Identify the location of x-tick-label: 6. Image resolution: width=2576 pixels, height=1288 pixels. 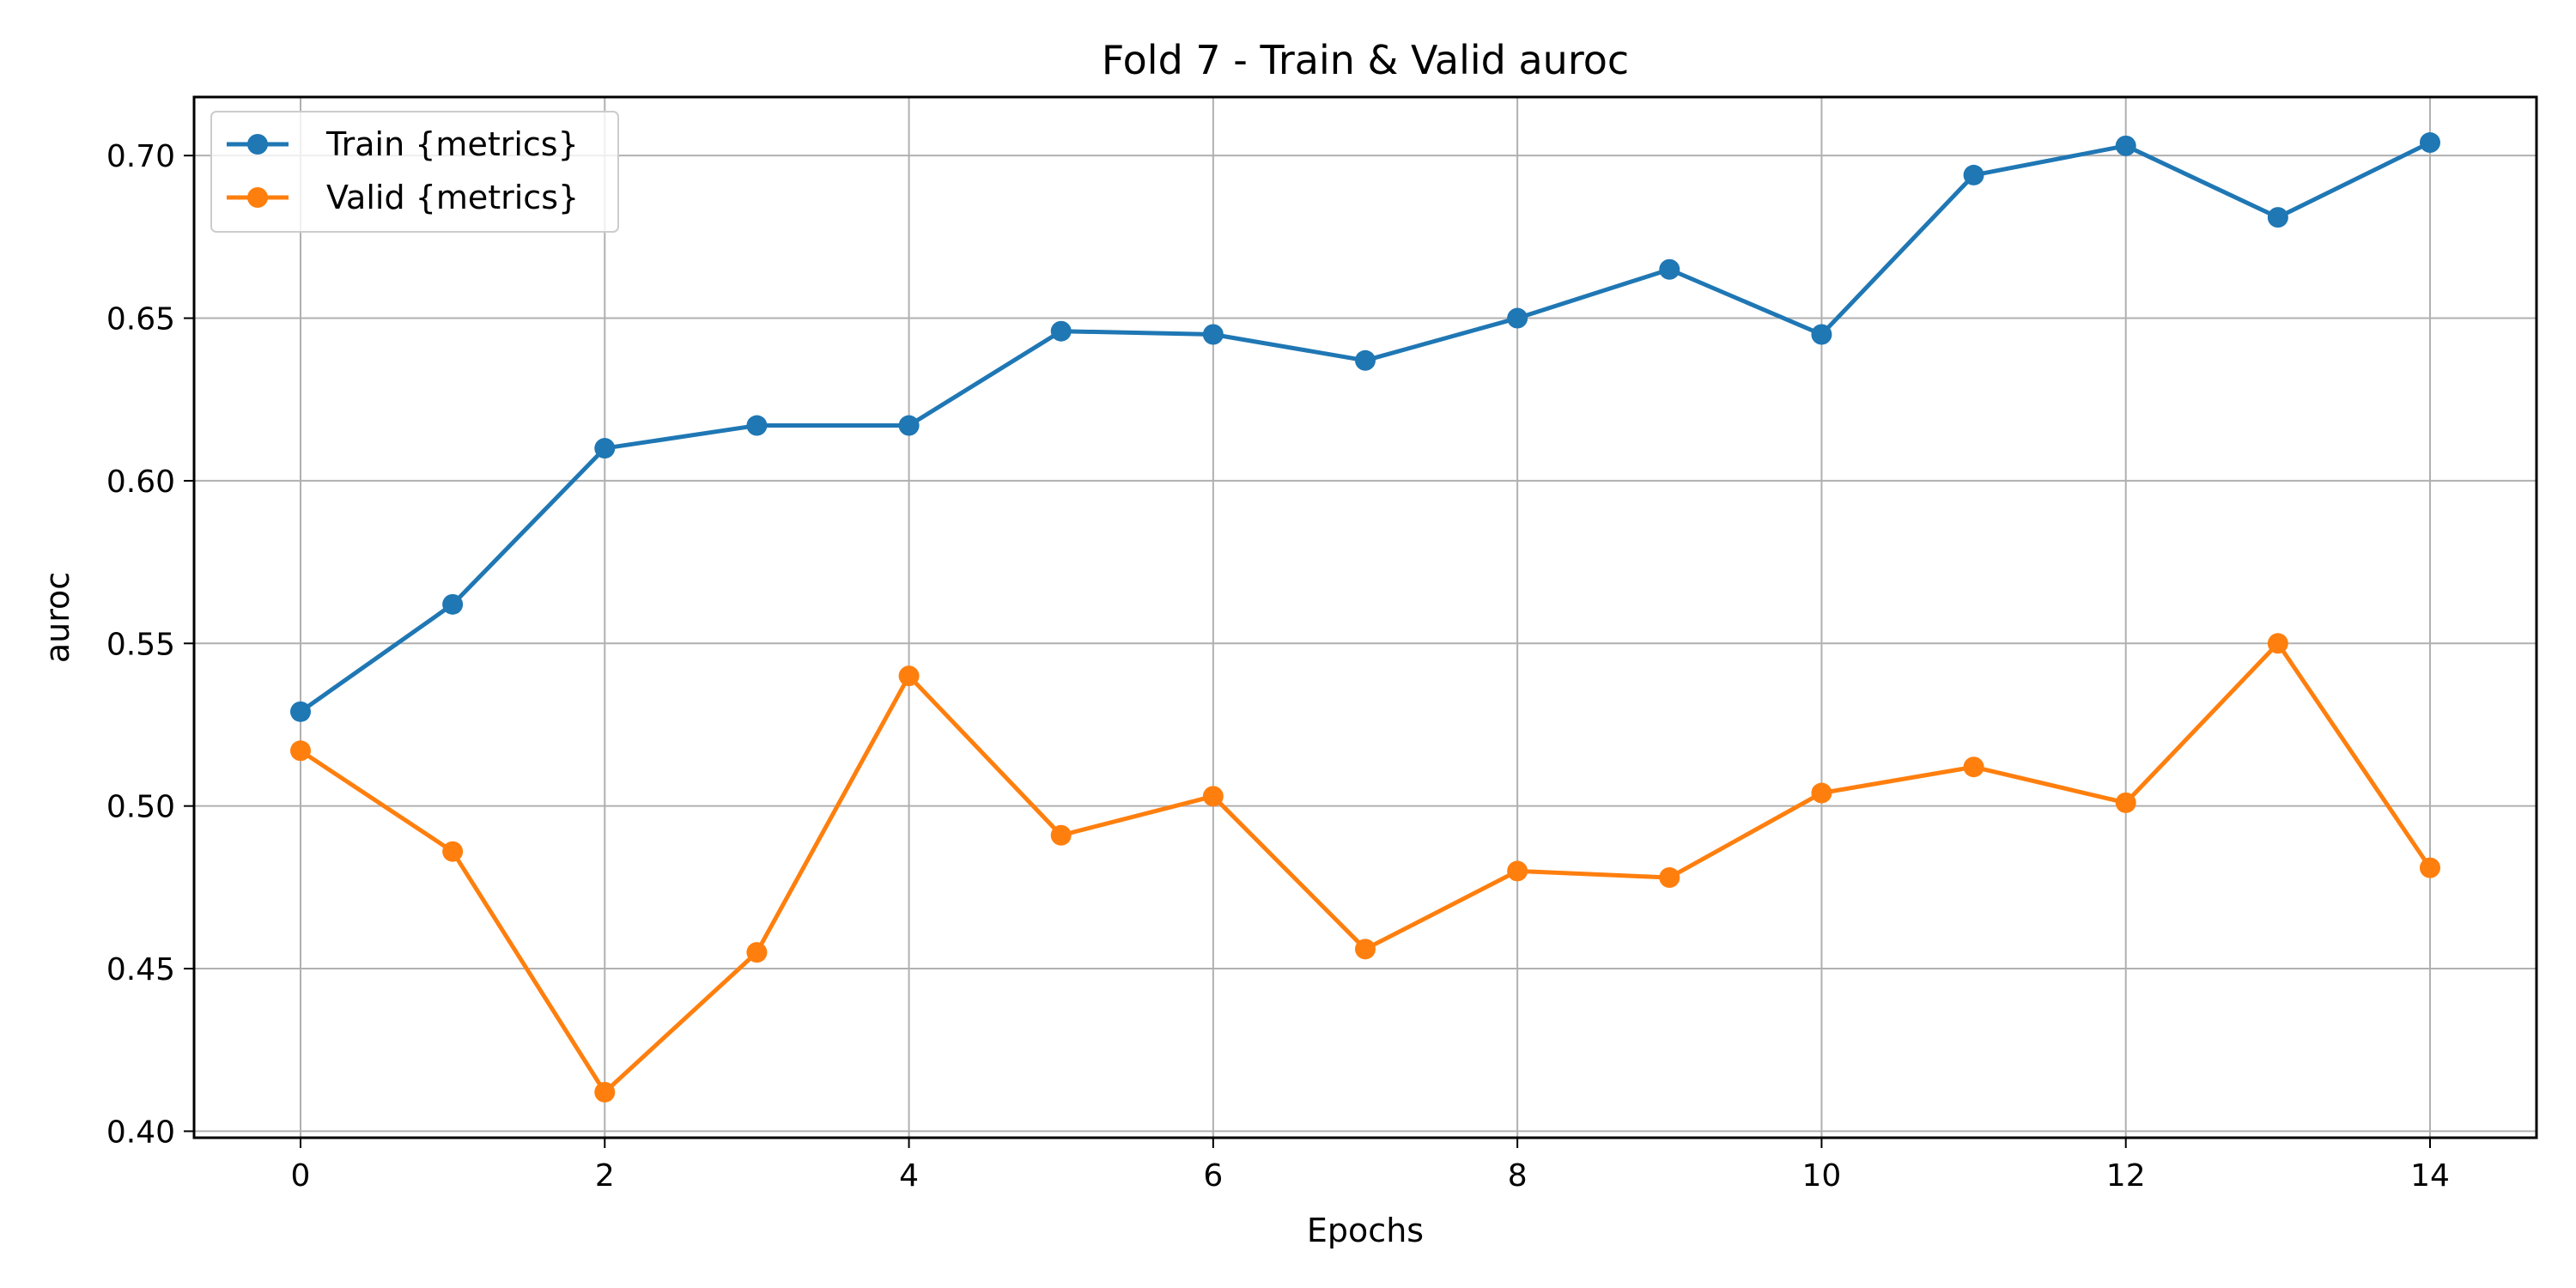
(1213, 1176).